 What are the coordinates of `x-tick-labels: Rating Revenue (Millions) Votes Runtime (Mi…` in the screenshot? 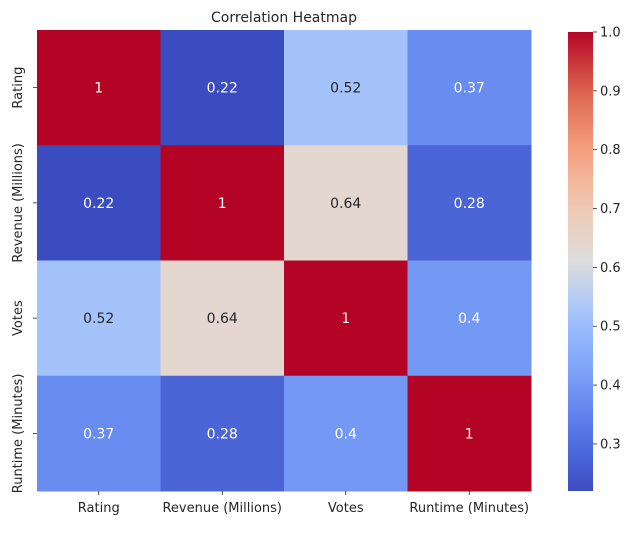 It's located at (303, 503).